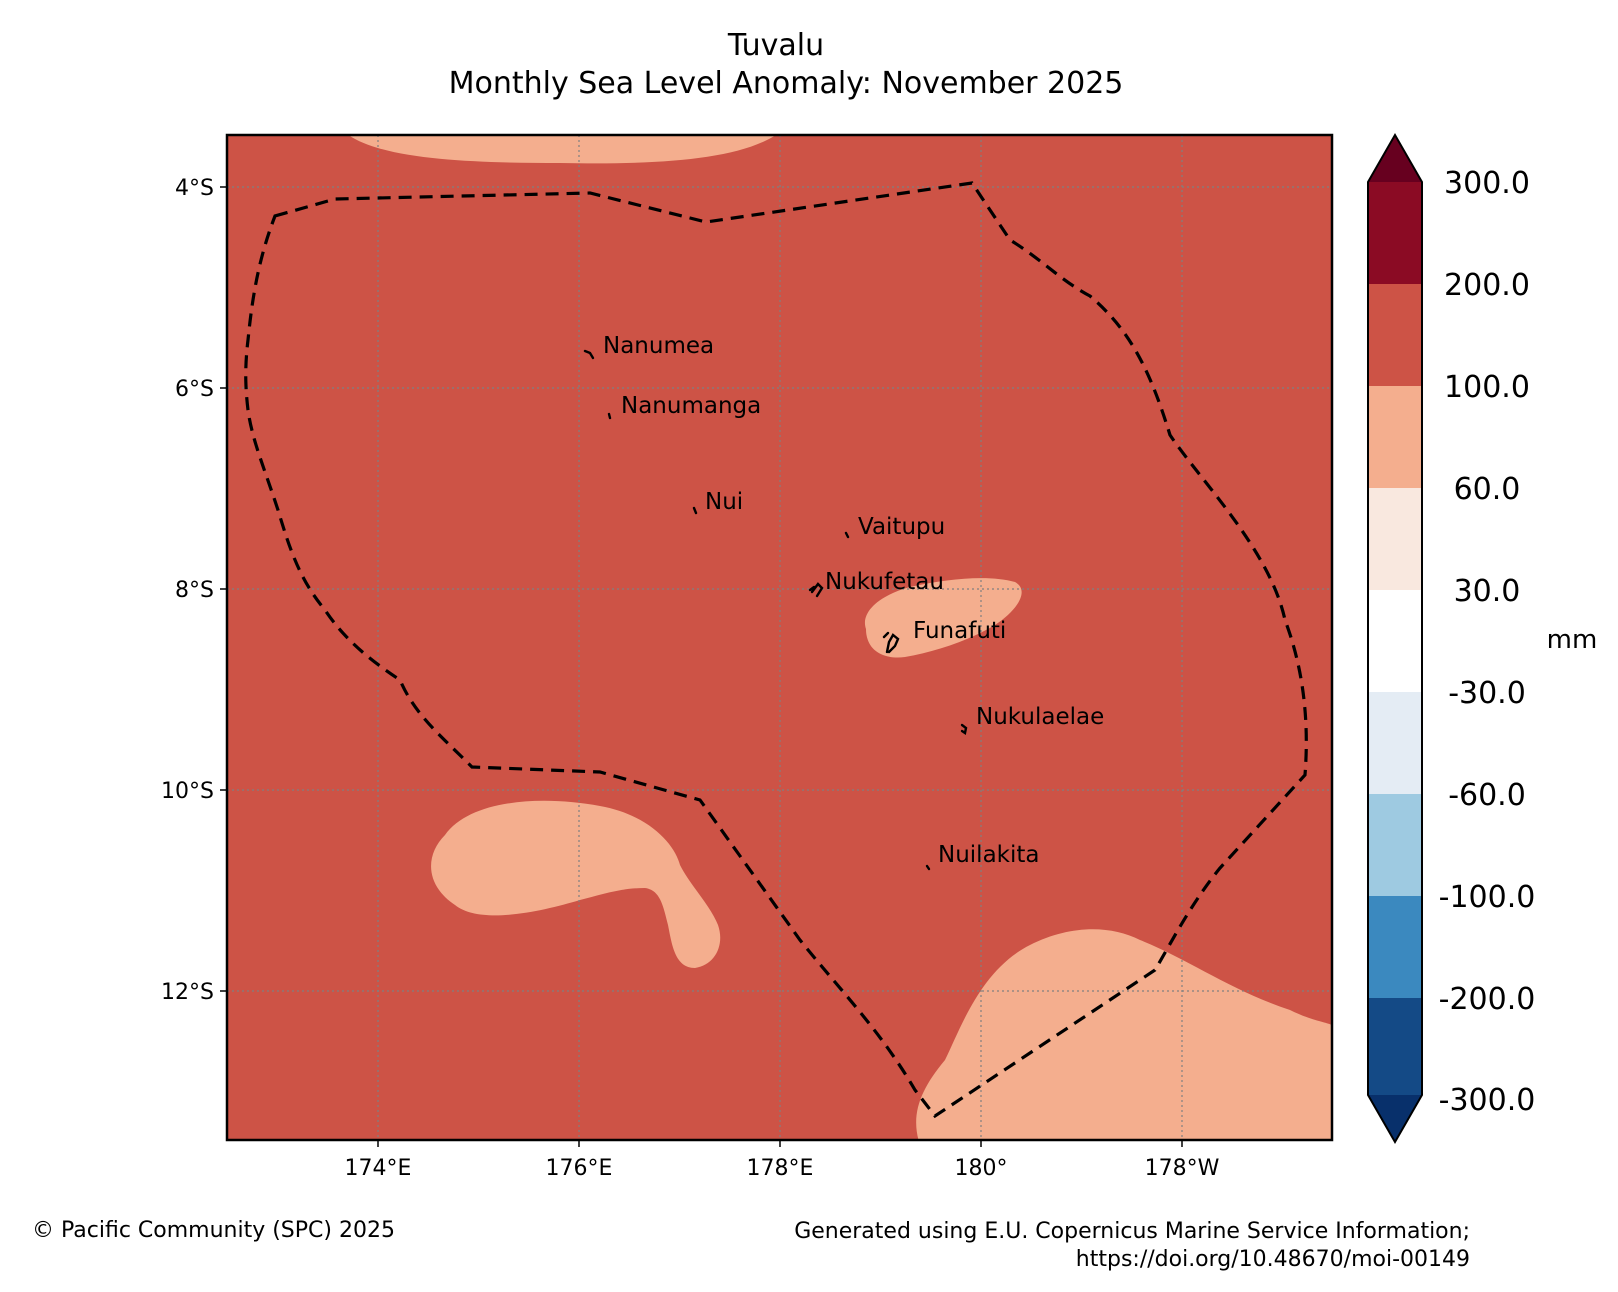 The image size is (1618, 1292). What do you see at coordinates (724, 502) in the screenshot?
I see `island-label-nui: Nui` at bounding box center [724, 502].